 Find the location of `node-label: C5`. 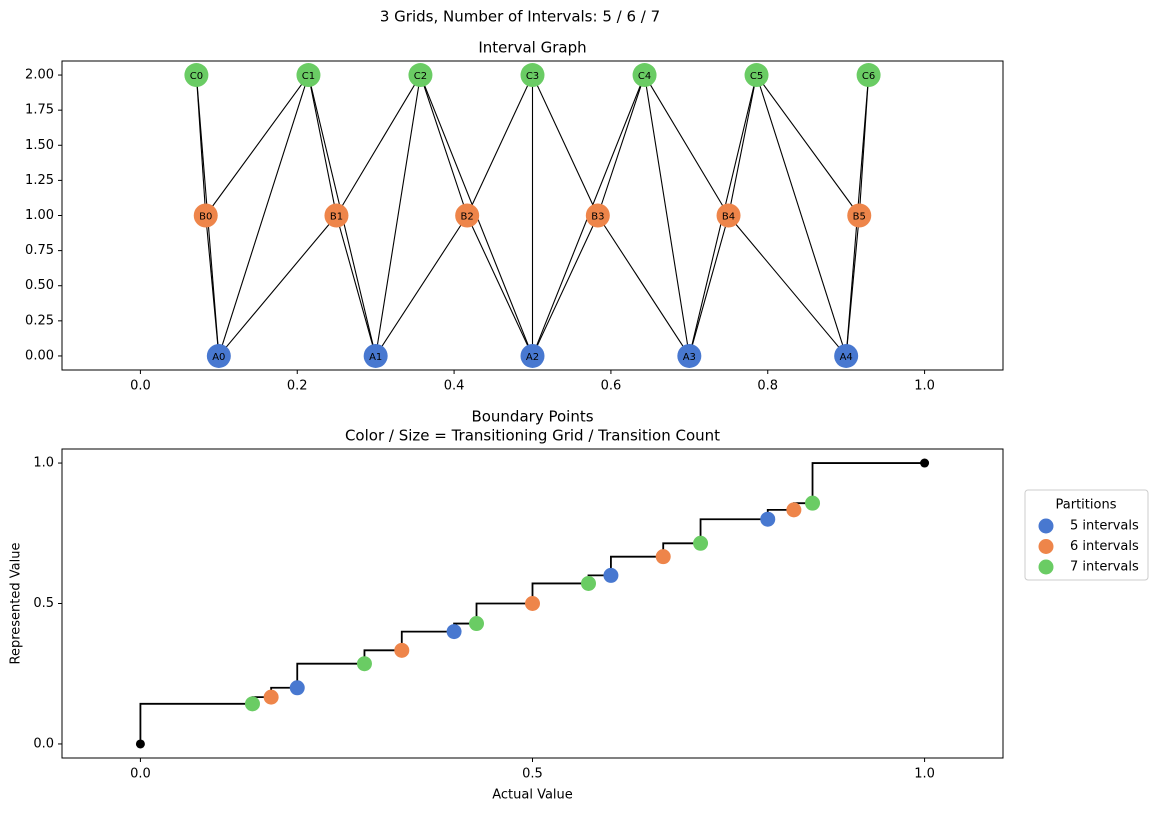

node-label: C5 is located at coordinates (756, 76).